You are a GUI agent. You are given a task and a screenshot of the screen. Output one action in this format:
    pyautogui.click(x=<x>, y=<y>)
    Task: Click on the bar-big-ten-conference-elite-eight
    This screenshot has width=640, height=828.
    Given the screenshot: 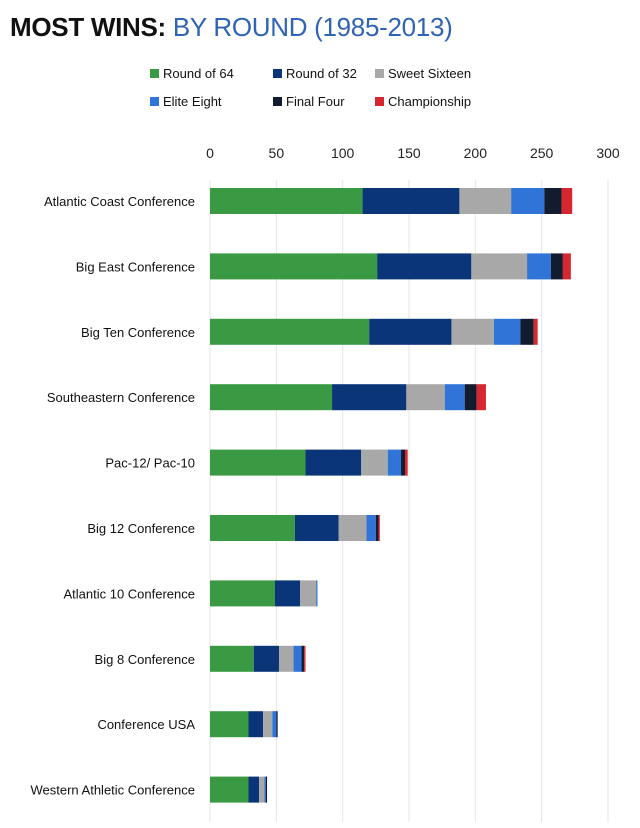 What is the action you would take?
    pyautogui.click(x=507, y=331)
    